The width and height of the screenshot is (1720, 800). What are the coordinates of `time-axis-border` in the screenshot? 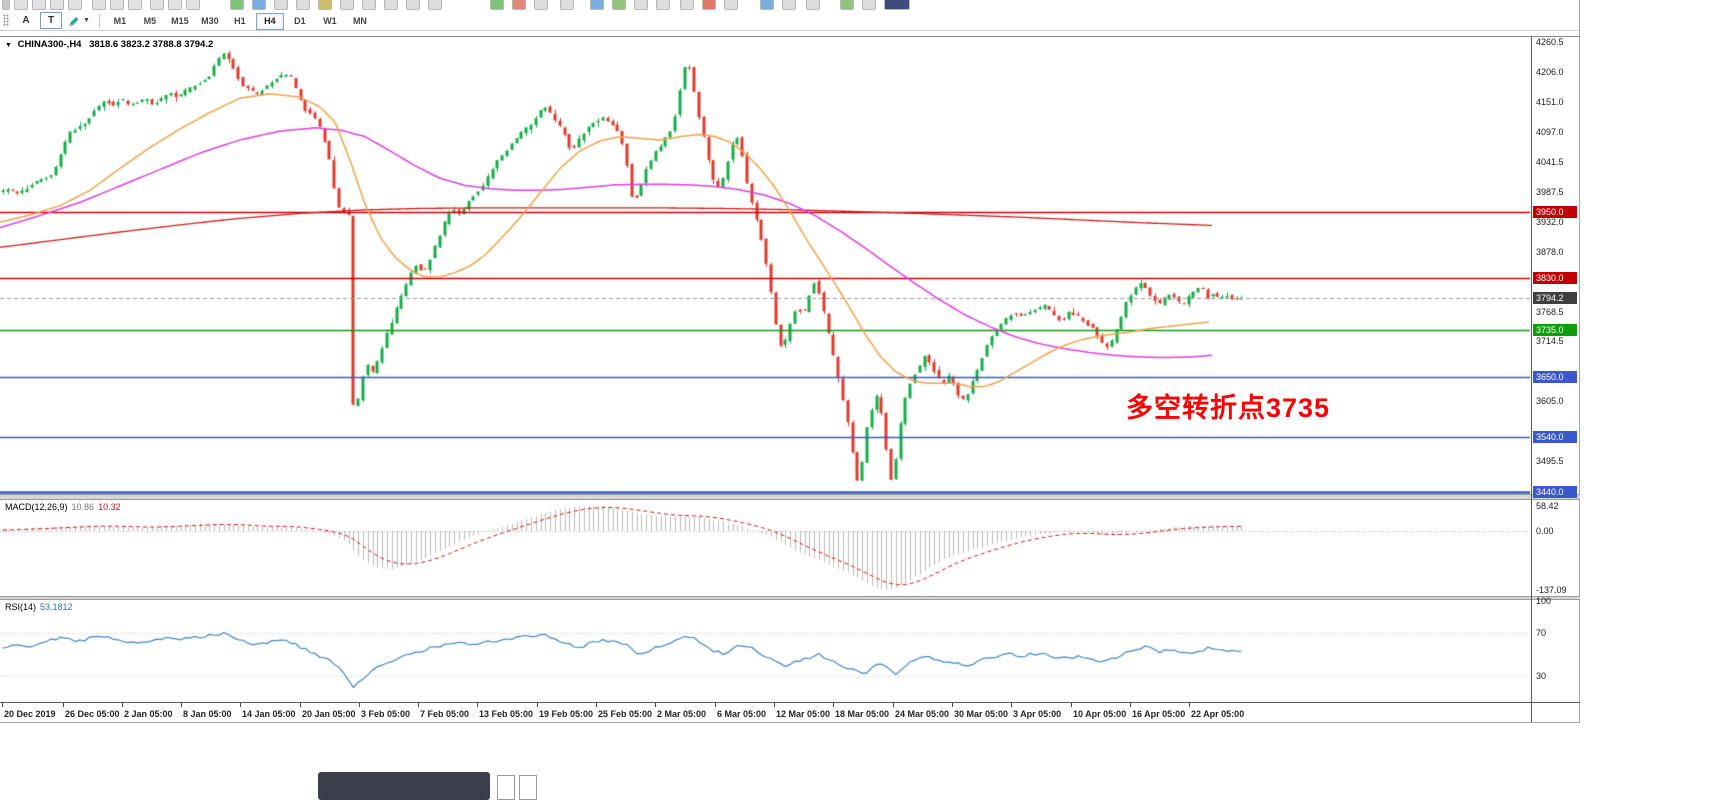 It's located at (790, 702).